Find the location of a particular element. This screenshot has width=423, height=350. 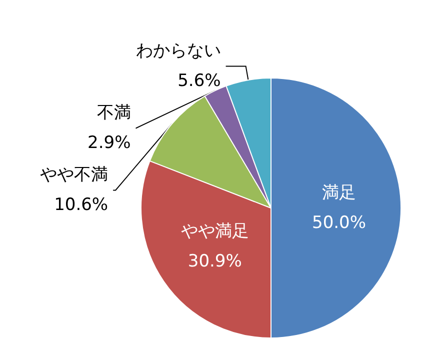

slice-label: やや不満 is located at coordinates (74, 175).